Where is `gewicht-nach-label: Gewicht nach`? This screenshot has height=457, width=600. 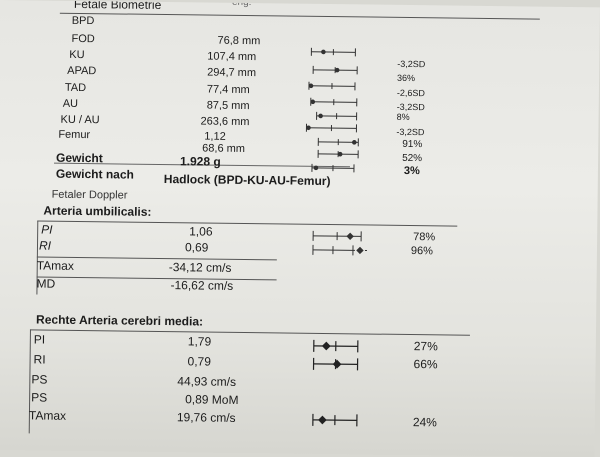 gewicht-nach-label: Gewicht nach is located at coordinates (95, 174).